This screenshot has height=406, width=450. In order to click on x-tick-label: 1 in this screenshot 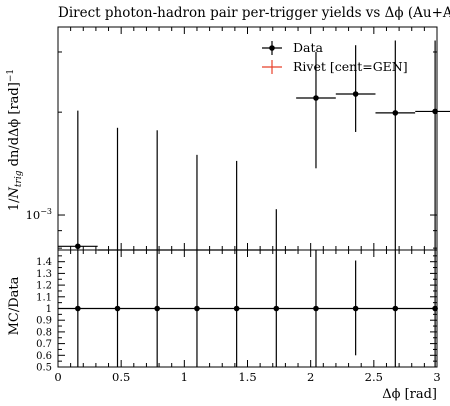, I will do `click(184, 377)`.